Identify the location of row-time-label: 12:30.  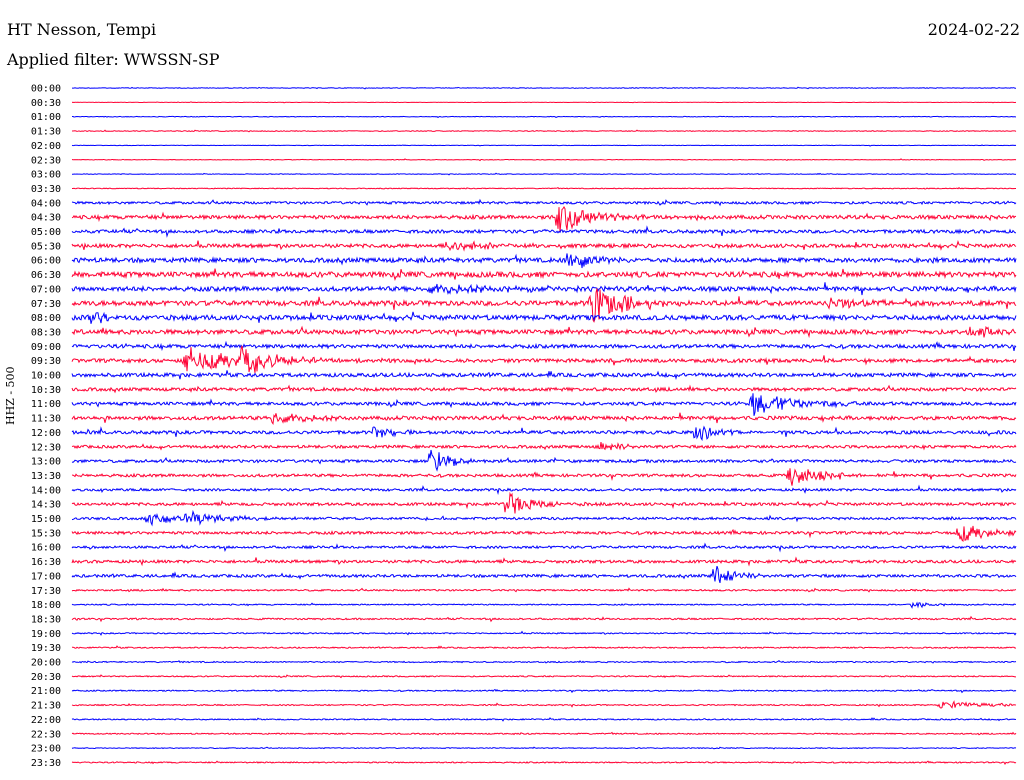
(46, 447).